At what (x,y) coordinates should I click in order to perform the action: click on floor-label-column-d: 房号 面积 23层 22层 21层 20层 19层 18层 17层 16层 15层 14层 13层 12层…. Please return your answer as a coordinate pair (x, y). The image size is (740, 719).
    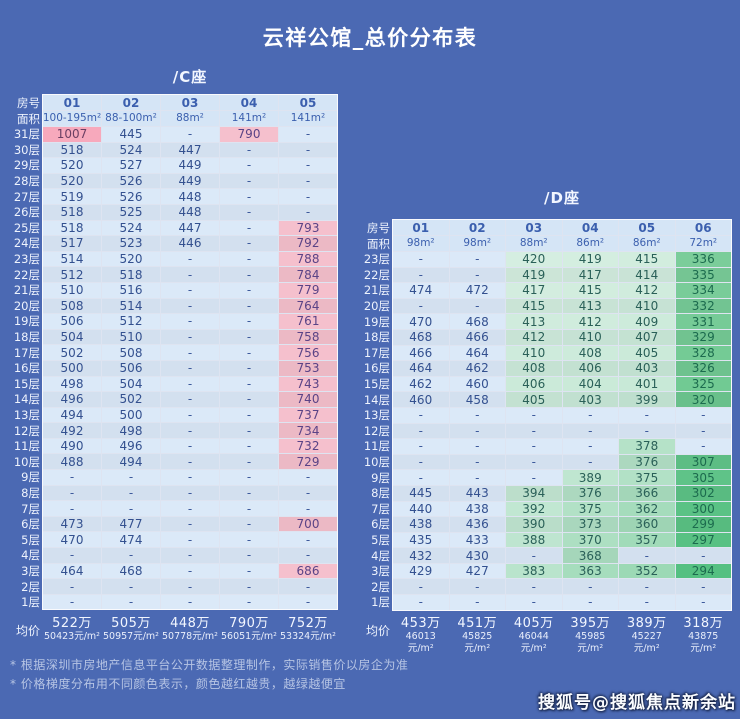
    Looking at the image, I should click on (373, 415).